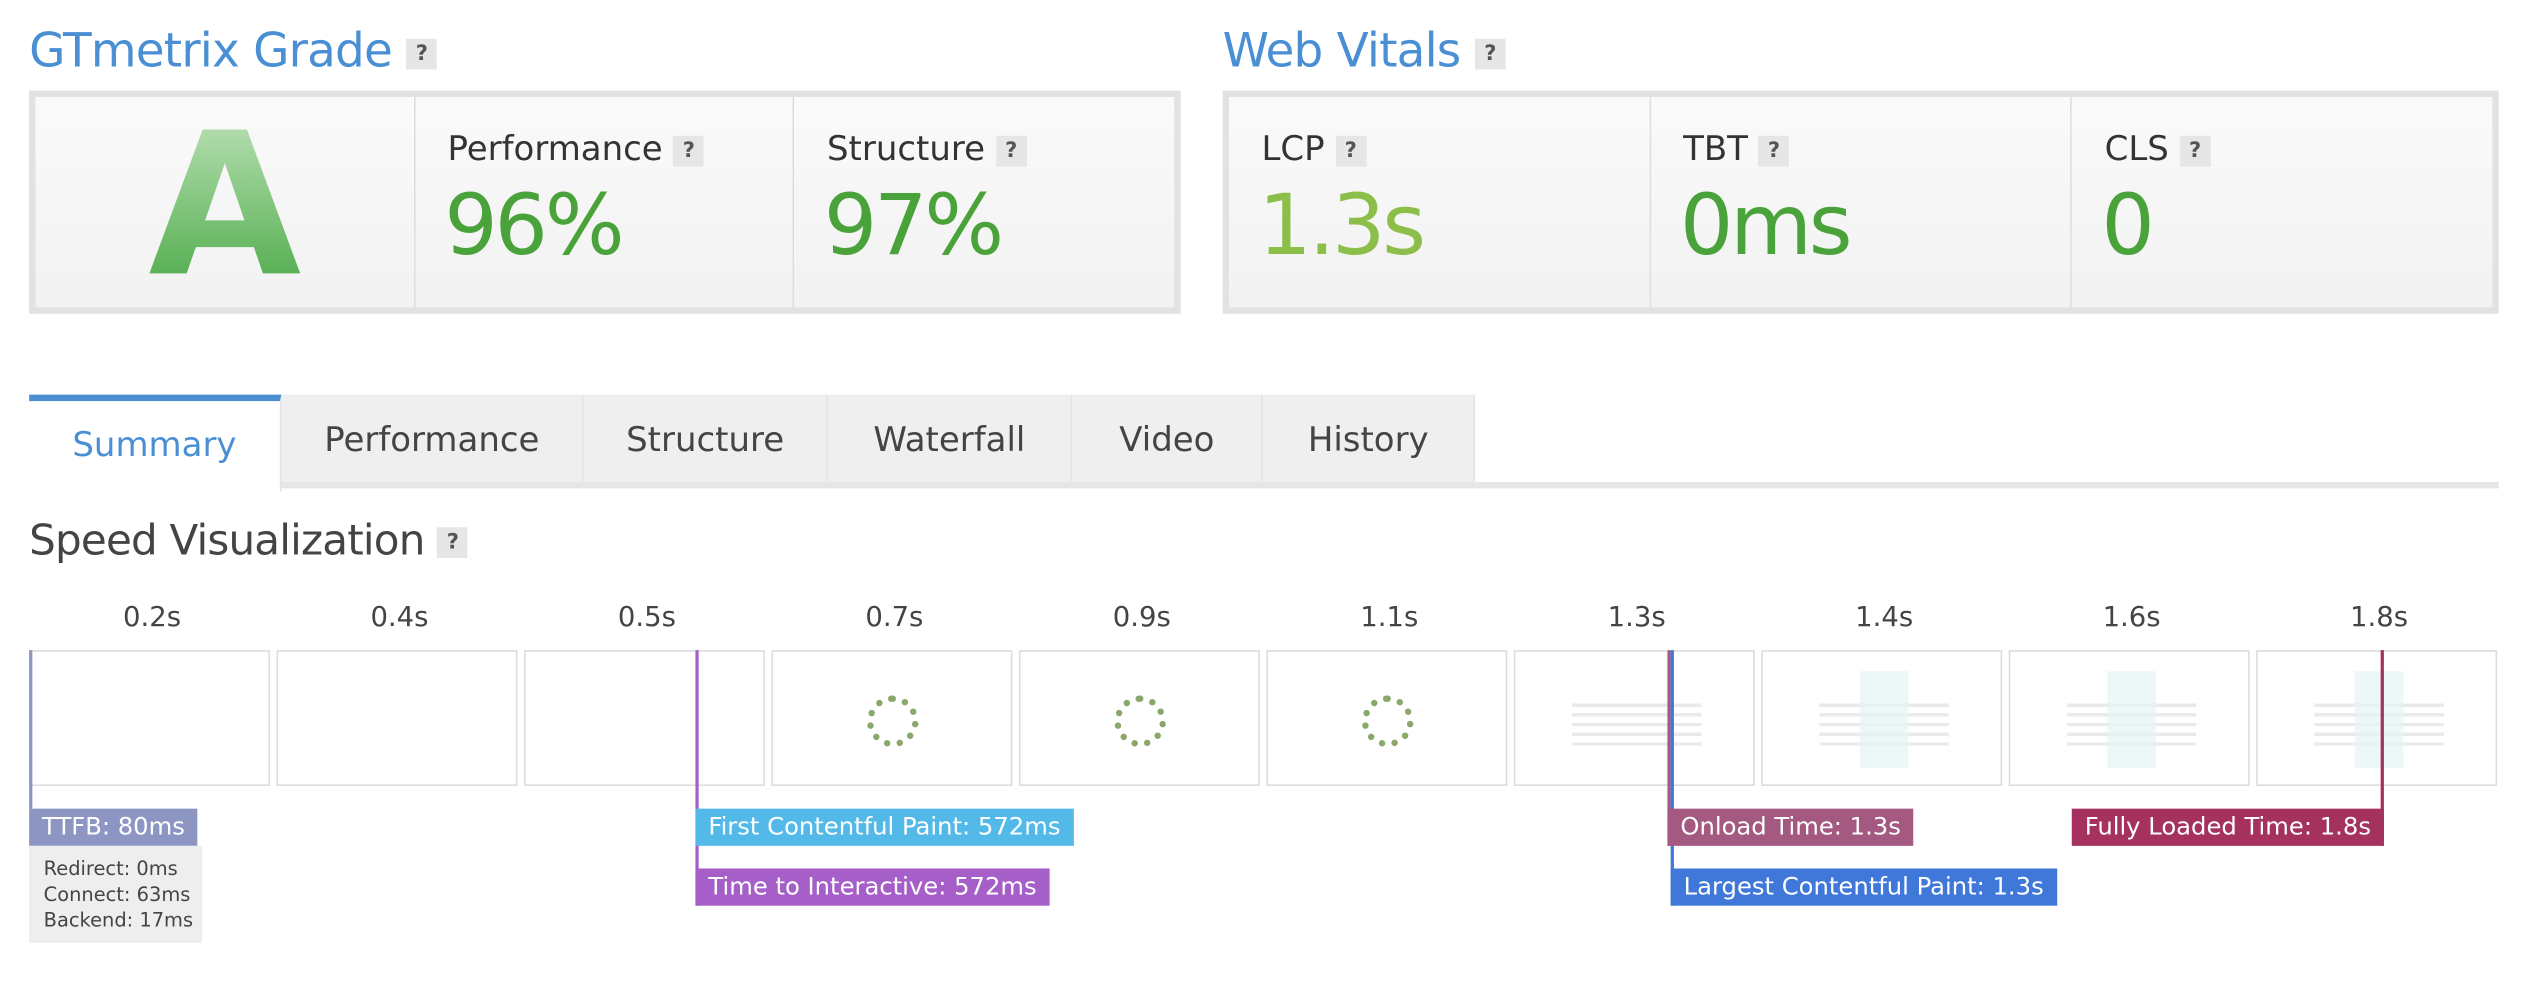 Image resolution: width=2536 pixels, height=988 pixels. What do you see at coordinates (555, 149) in the screenshot?
I see `label-text: Performance` at bounding box center [555, 149].